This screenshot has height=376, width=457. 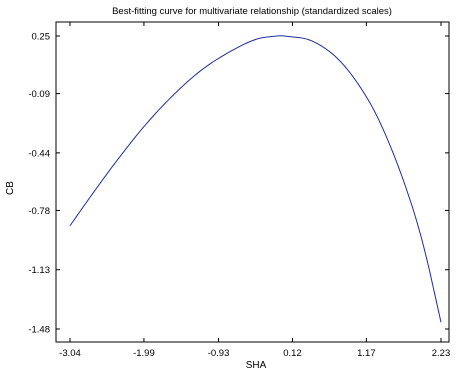 What do you see at coordinates (366, 353) in the screenshot?
I see `x-tick-label: 1.17` at bounding box center [366, 353].